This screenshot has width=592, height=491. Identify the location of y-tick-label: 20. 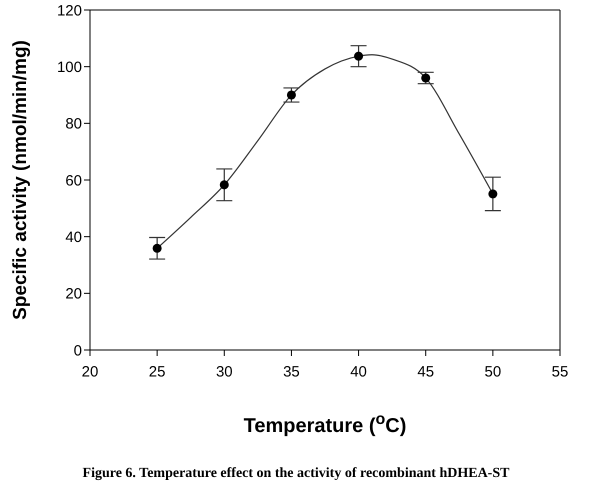
(73, 294).